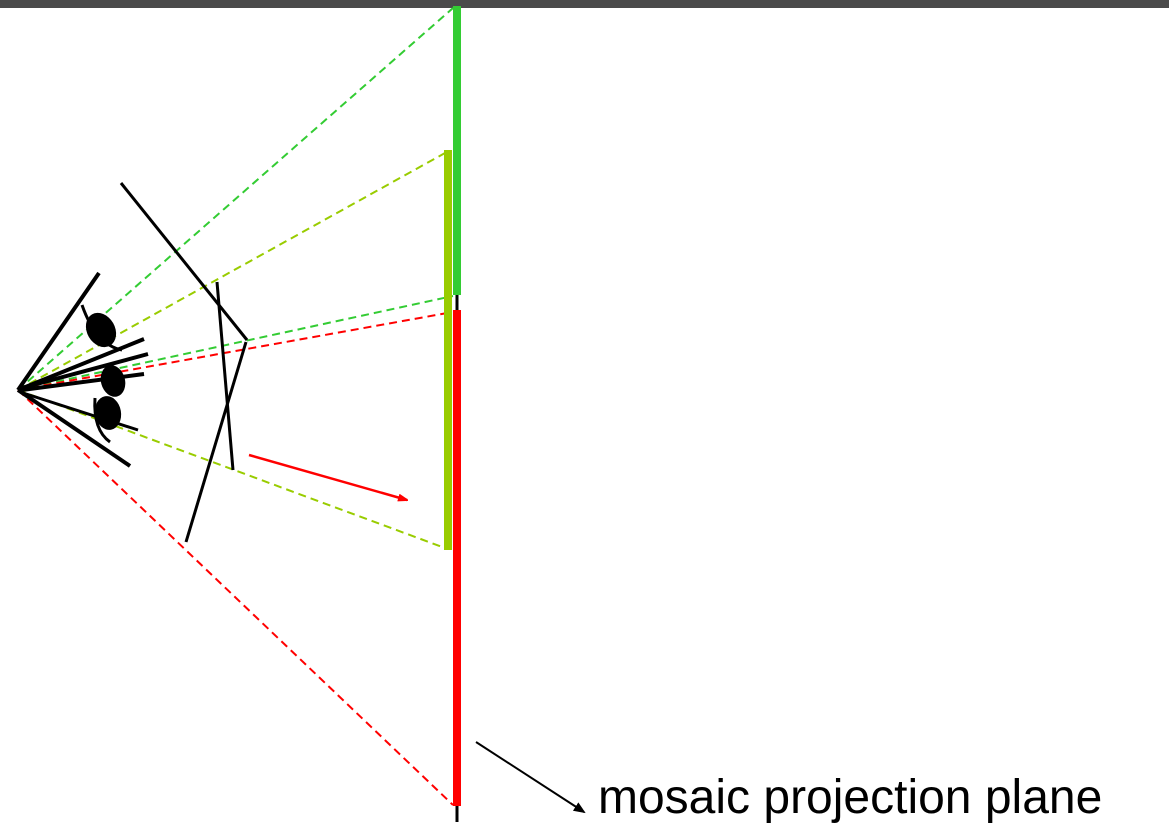 This screenshot has height=832, width=1169. I want to click on camera-eyes, so click(83, 374).